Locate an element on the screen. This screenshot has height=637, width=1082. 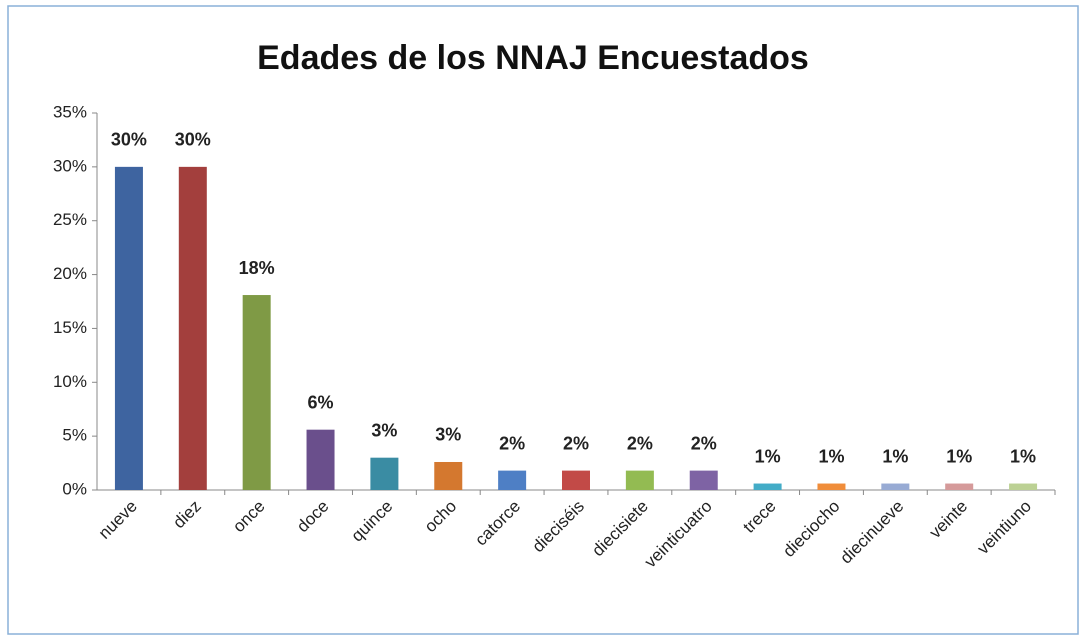
value-label: 6% is located at coordinates (321, 402).